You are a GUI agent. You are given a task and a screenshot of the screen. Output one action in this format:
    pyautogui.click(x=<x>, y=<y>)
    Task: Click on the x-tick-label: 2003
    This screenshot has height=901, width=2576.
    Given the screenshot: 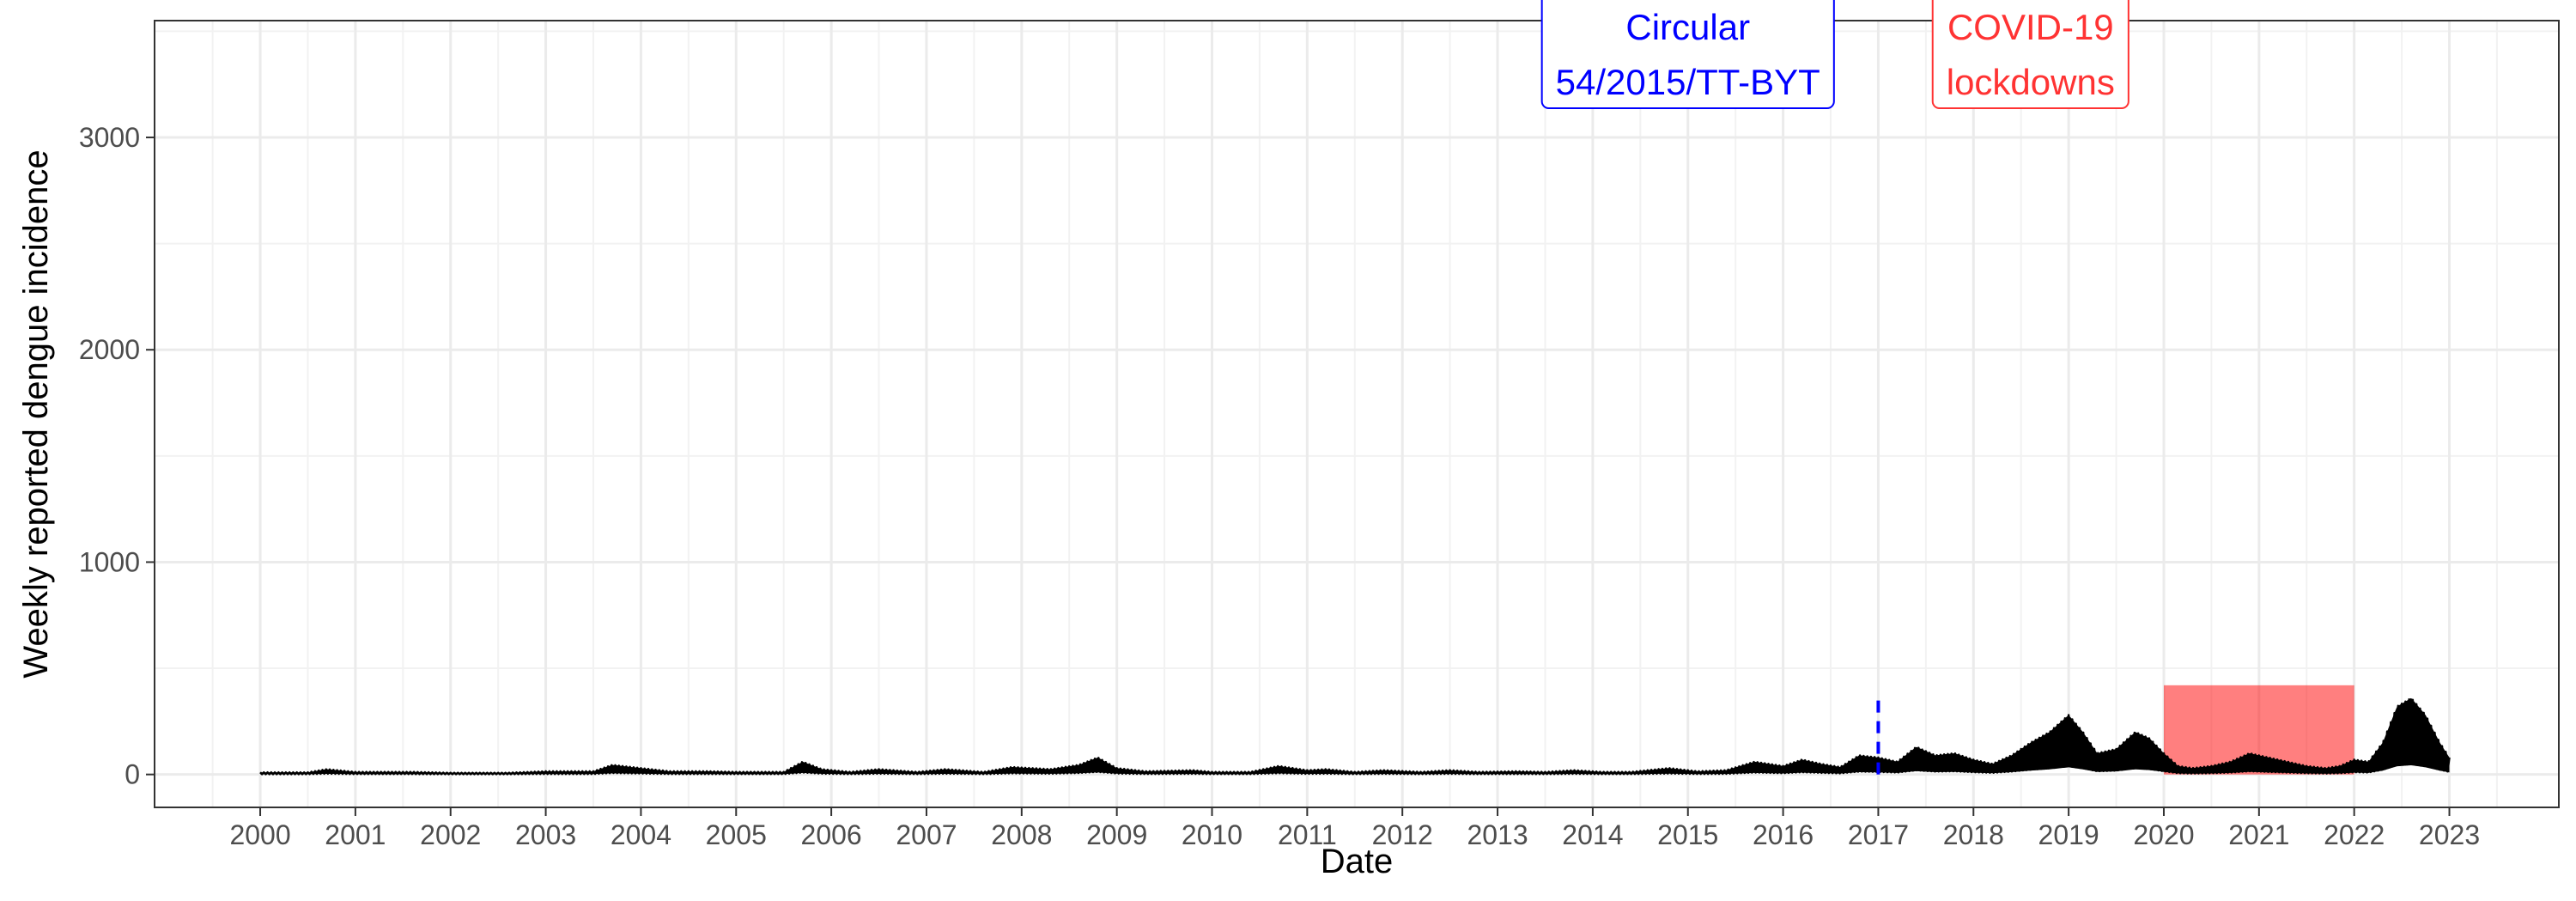 What is the action you would take?
    pyautogui.click(x=545, y=834)
    